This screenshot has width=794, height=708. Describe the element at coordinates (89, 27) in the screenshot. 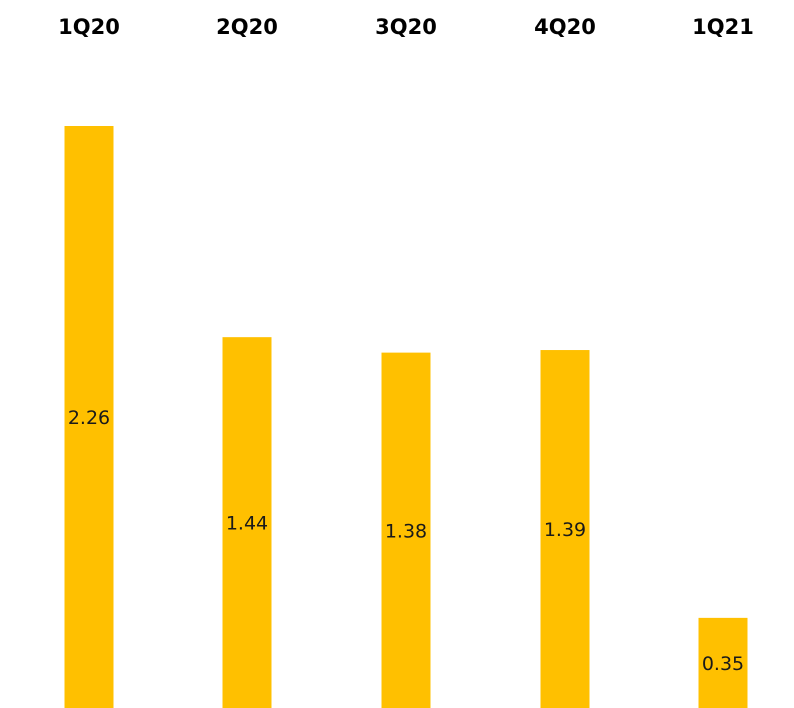

I see `category-label: 1Q20` at that location.